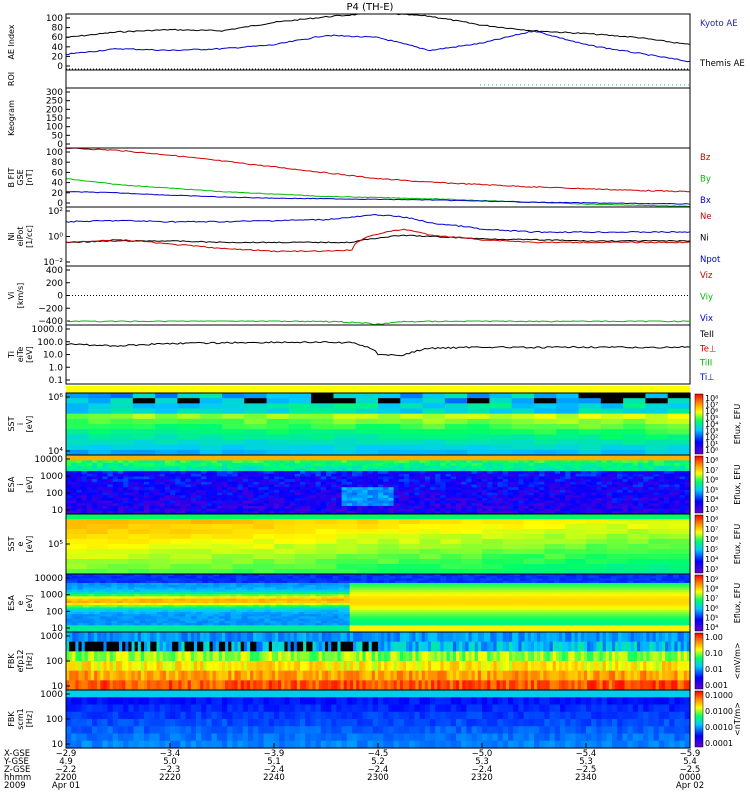 The height and width of the screenshot is (800, 750). What do you see at coordinates (29, 236) in the screenshot?
I see `y-axis-label: [1/cc]` at bounding box center [29, 236].